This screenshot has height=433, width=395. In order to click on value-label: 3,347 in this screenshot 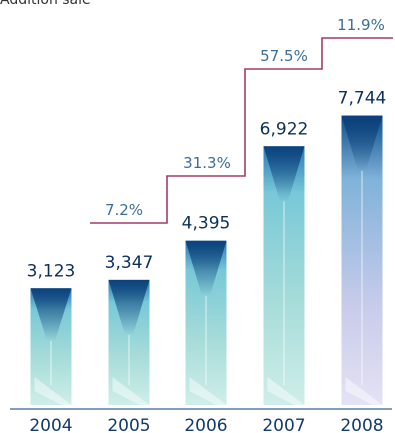, I will do `click(129, 263)`.